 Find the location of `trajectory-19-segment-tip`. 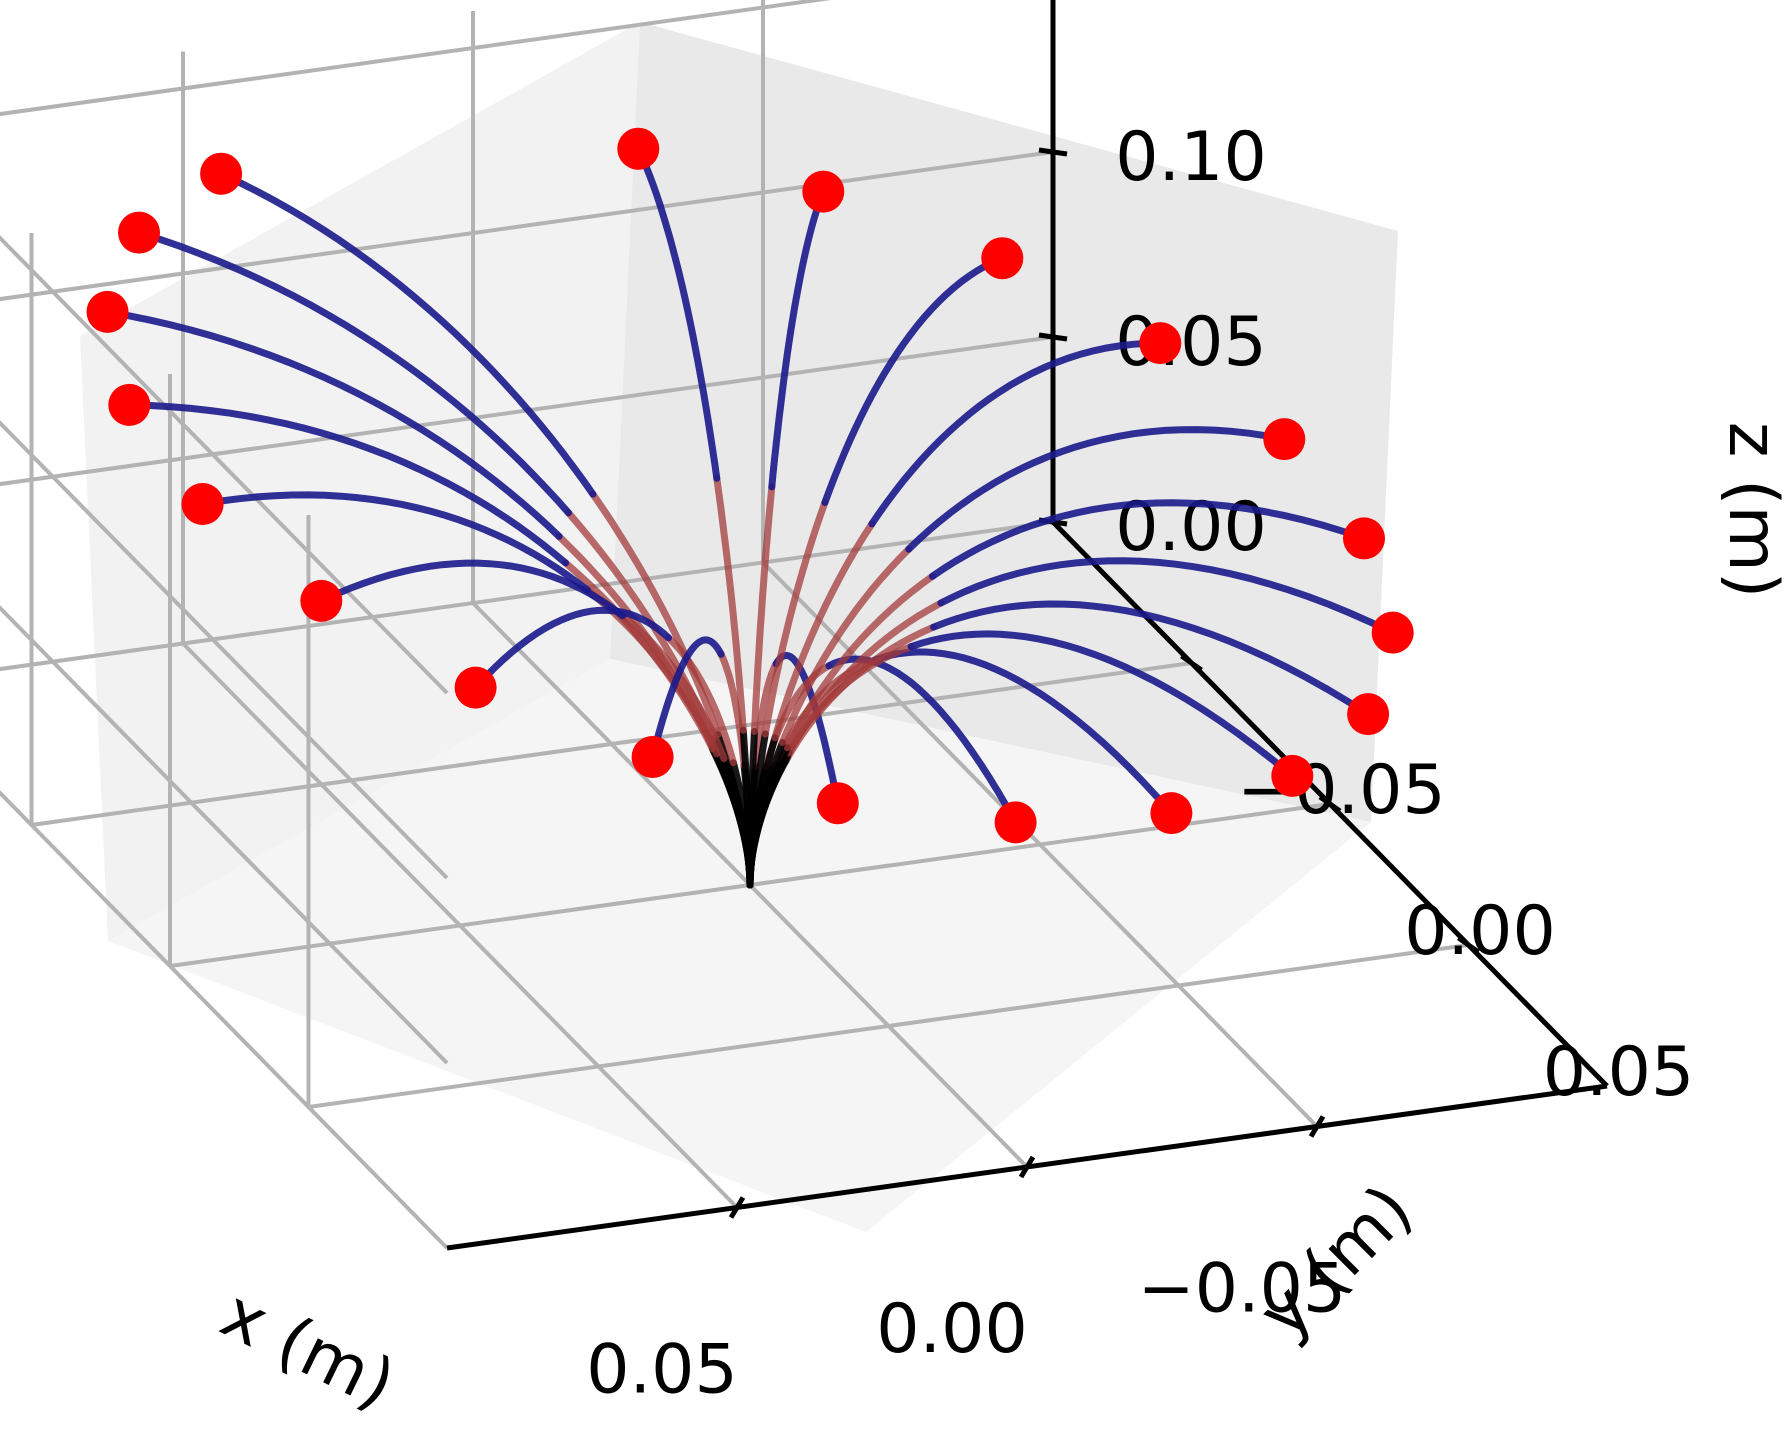

trajectory-19-segment-tip is located at coordinates (677, 313).